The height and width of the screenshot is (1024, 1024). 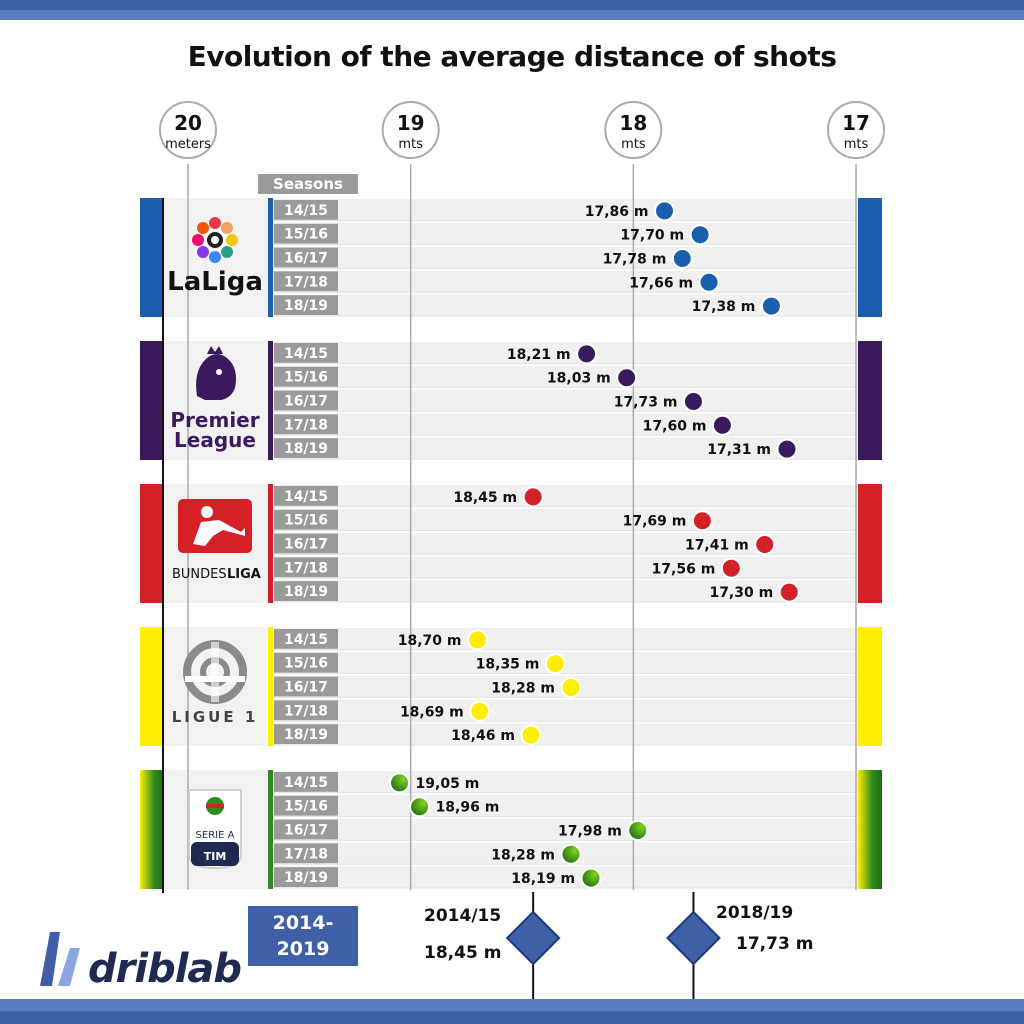 What do you see at coordinates (448, 784) in the screenshot?
I see `data-label: 19,05 m` at bounding box center [448, 784].